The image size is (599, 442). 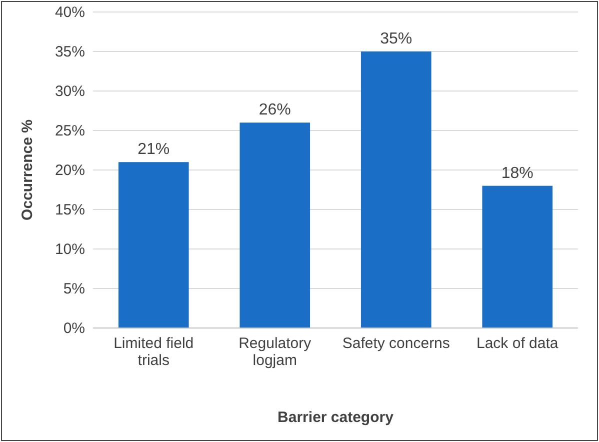 I want to click on y-tick-label: 15%, so click(x=69, y=209).